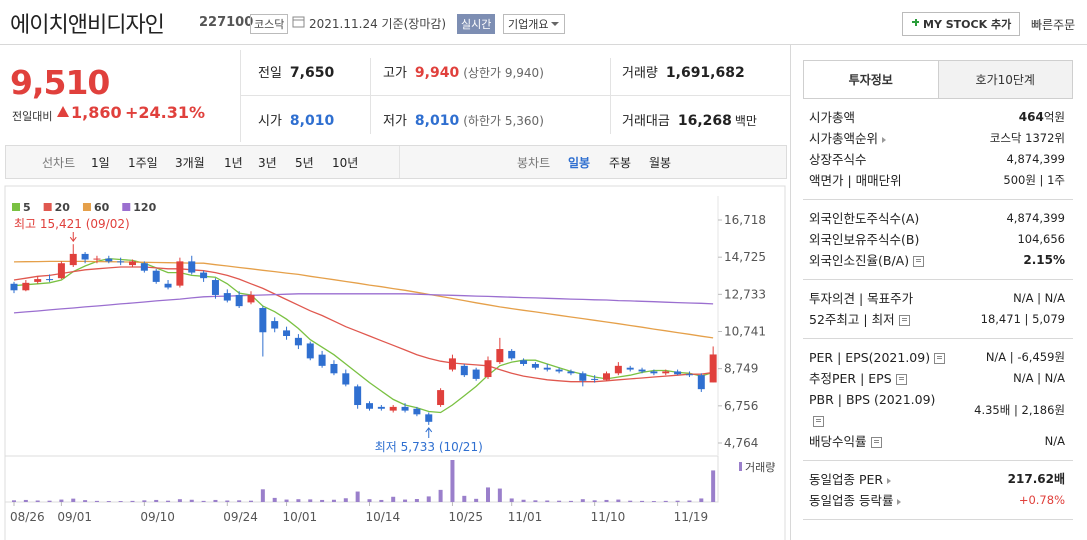 This screenshot has width=1087, height=540. I want to click on tab: 호가10단계, so click(1005, 79).